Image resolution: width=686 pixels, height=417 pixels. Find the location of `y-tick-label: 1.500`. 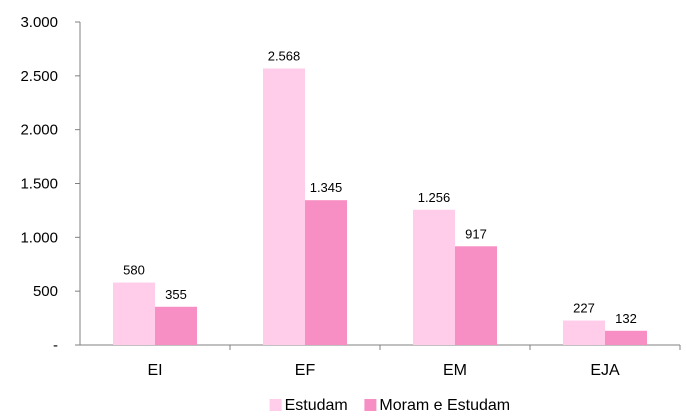

y-tick-label: 1.500 is located at coordinates (39, 184).